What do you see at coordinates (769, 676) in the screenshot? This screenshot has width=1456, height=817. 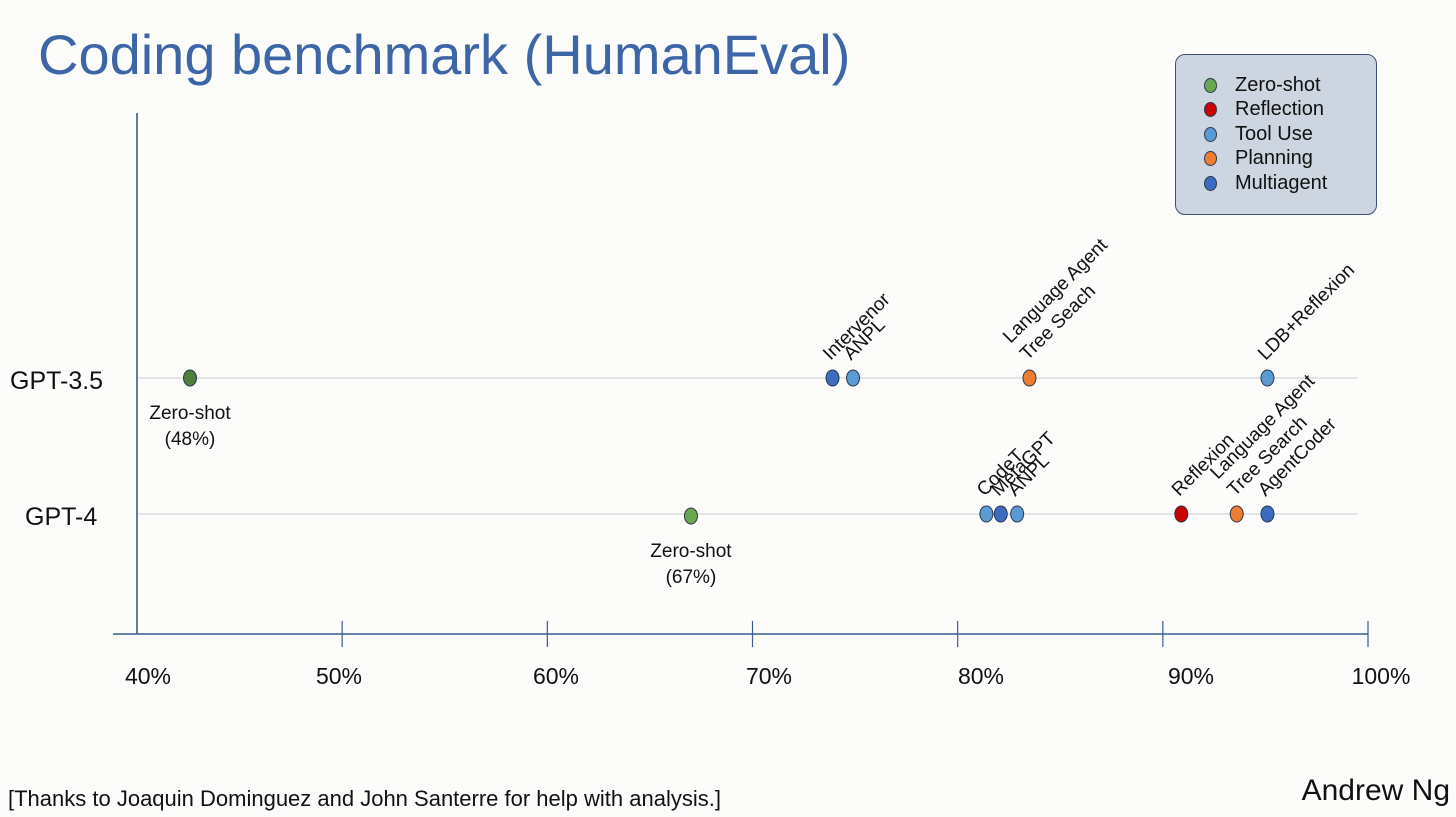 I see `x-tick-label: 70%` at bounding box center [769, 676].